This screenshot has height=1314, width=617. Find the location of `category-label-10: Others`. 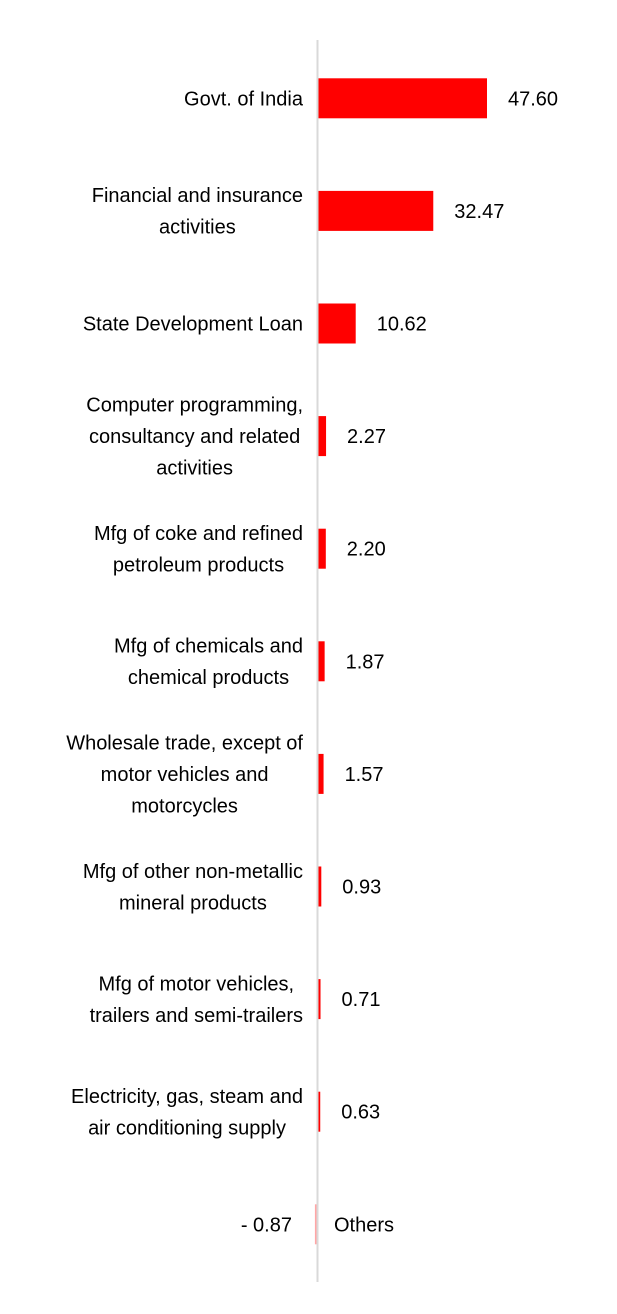

category-label-10: Others is located at coordinates (364, 1225).